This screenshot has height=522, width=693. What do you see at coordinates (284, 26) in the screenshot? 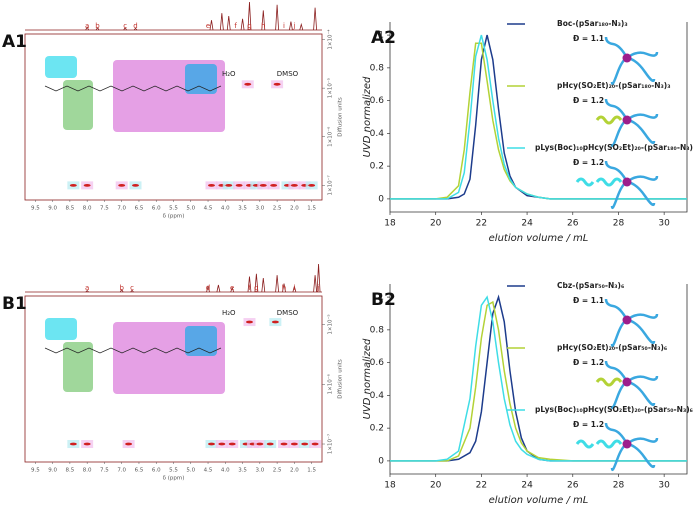
I see `peak-label: i` at bounding box center [284, 26].